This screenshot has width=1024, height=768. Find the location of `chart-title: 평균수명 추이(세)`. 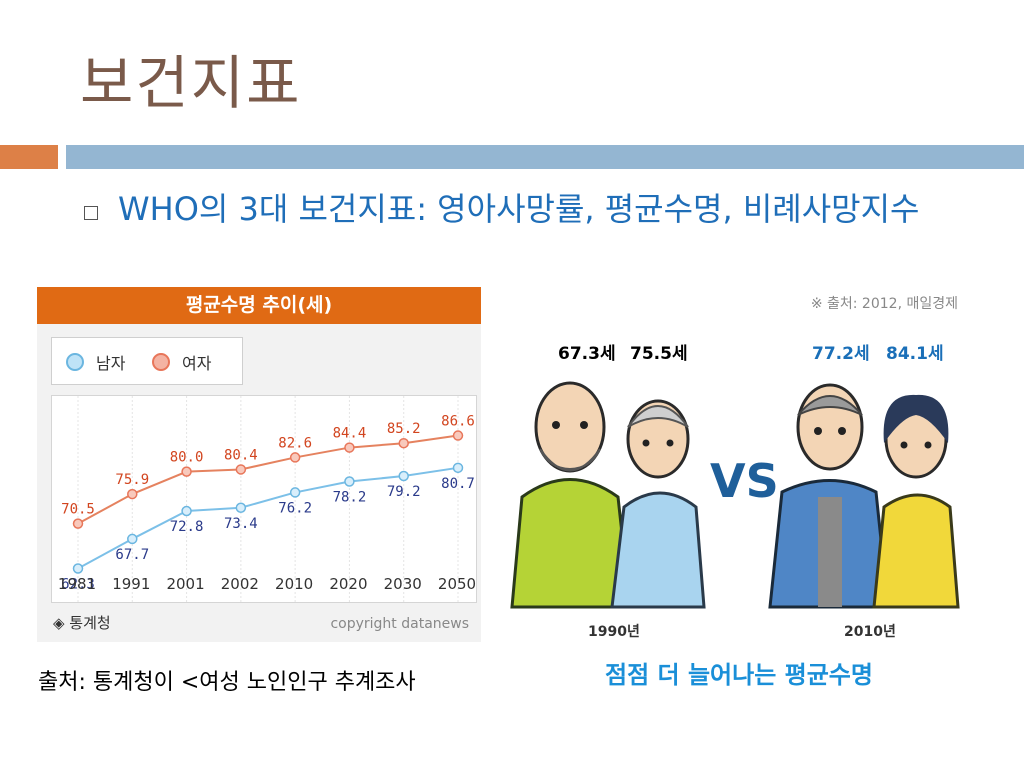

chart-title: 평균수명 추이(세) is located at coordinates (259, 305).